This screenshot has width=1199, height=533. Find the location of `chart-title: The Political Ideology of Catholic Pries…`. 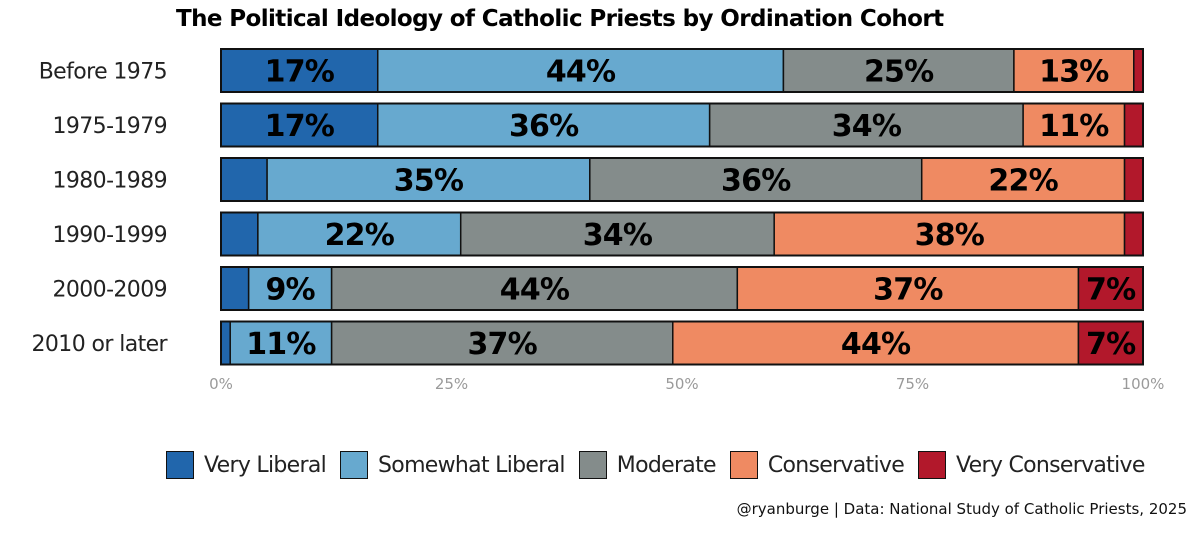

chart-title: The Political Ideology of Catholic Pries… is located at coordinates (560, 19).